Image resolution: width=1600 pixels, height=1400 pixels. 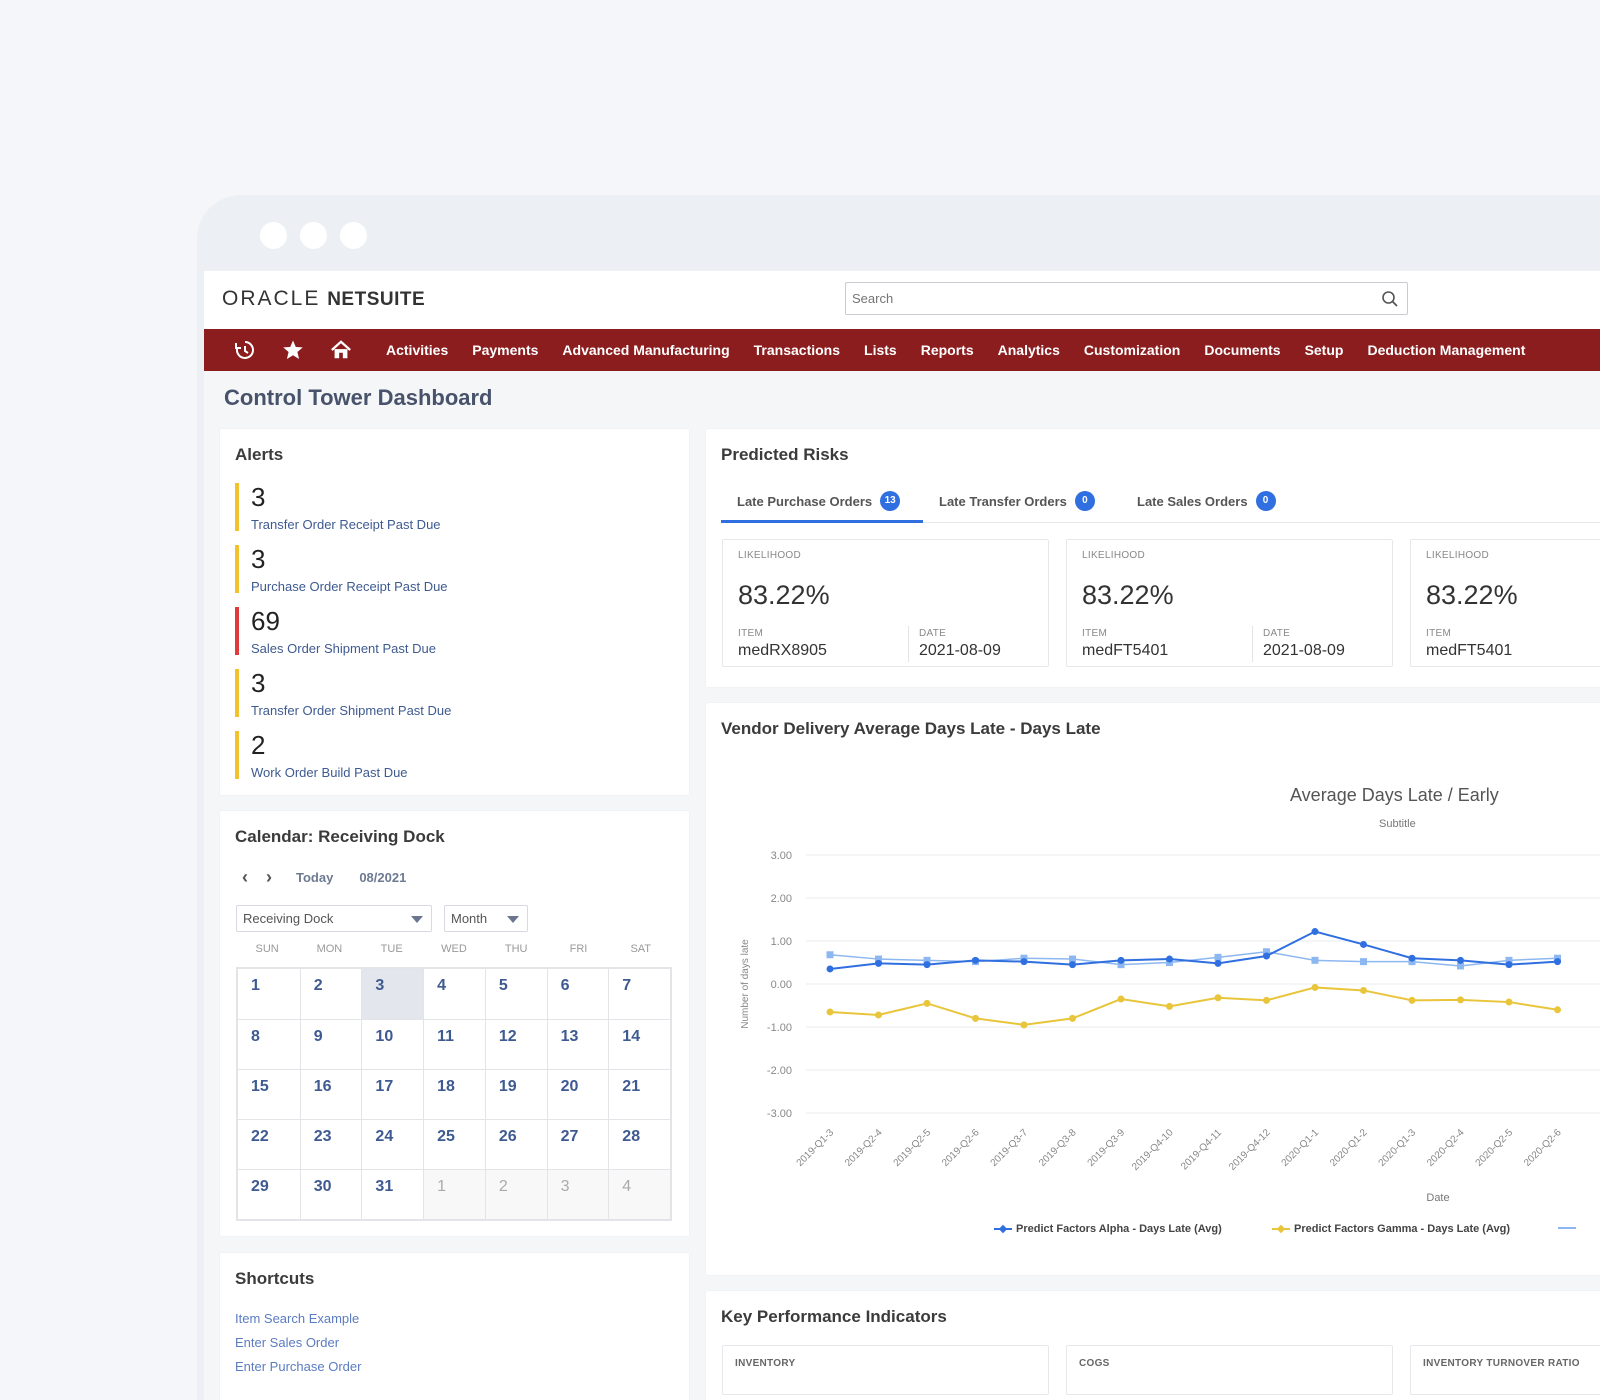 I want to click on caret-down-icon, so click(x=513, y=919).